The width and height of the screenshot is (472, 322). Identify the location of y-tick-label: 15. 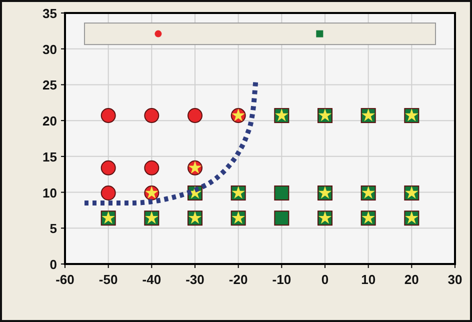
(49, 156).